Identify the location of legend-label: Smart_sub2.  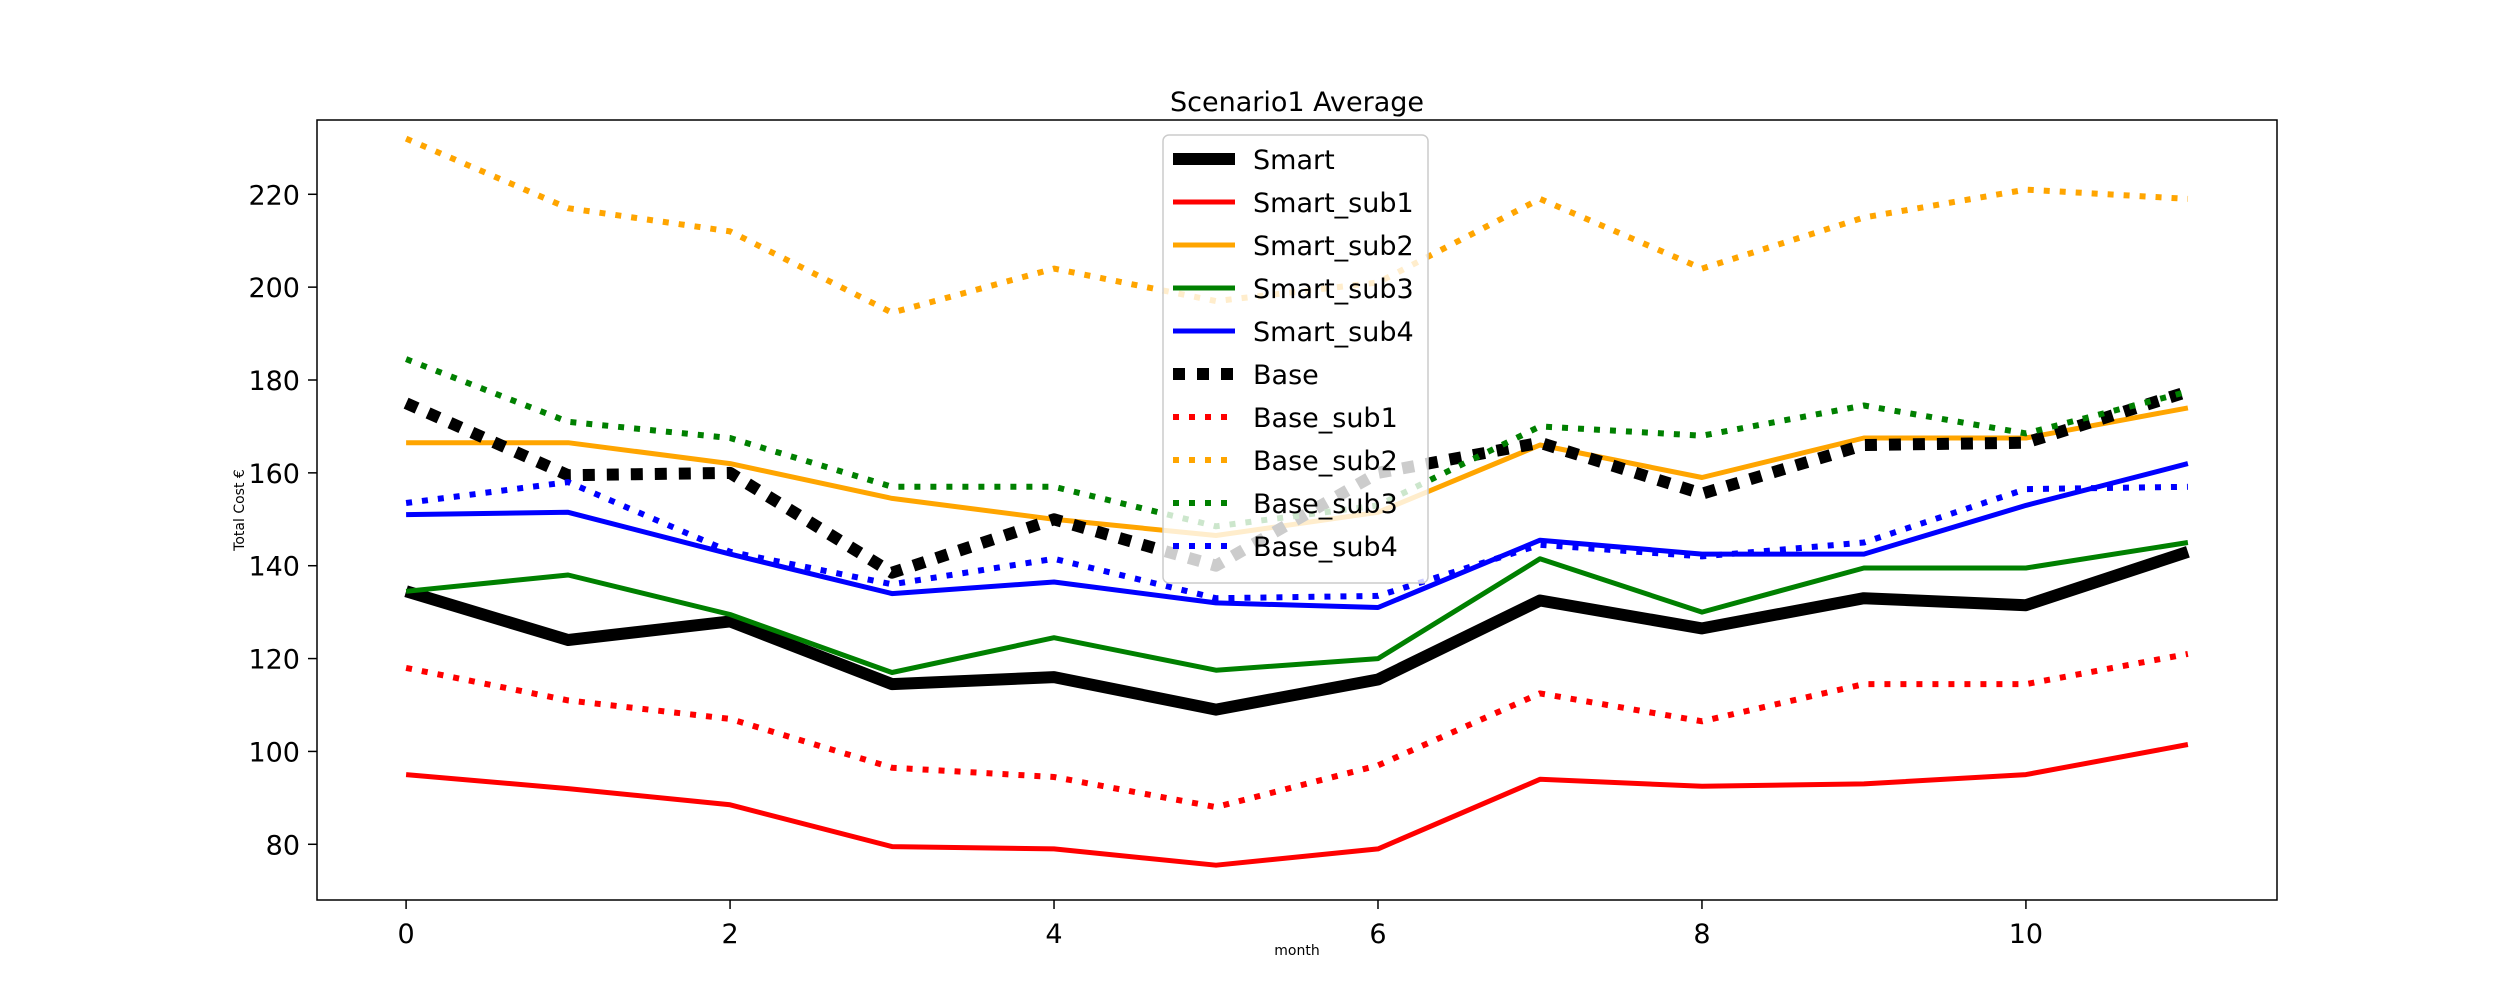
(1333, 246).